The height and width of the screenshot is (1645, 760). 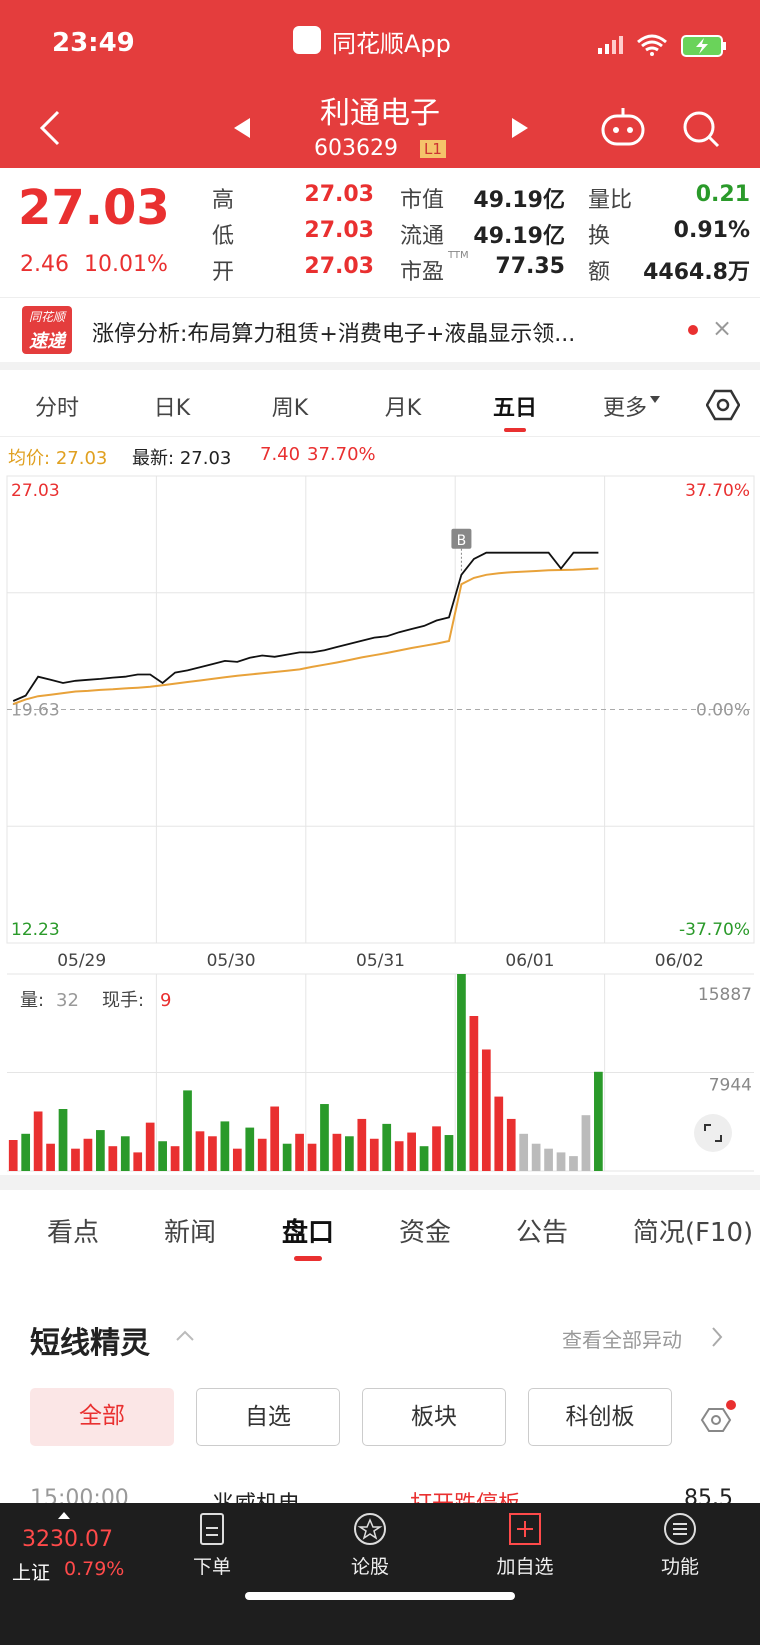 What do you see at coordinates (280, 454) in the screenshot?
I see `legend-change: 7.40` at bounding box center [280, 454].